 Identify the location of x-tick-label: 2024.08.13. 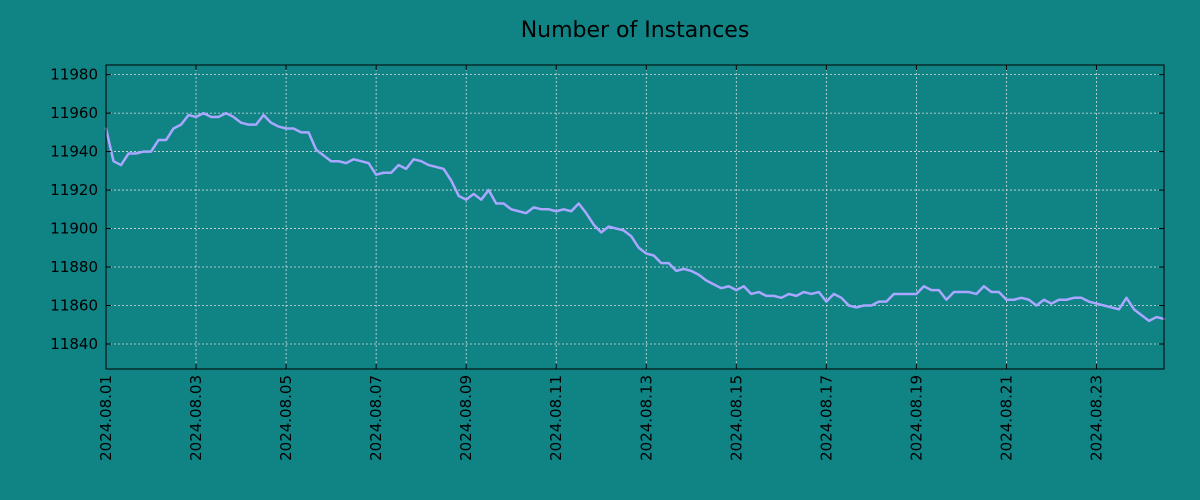
(646, 418).